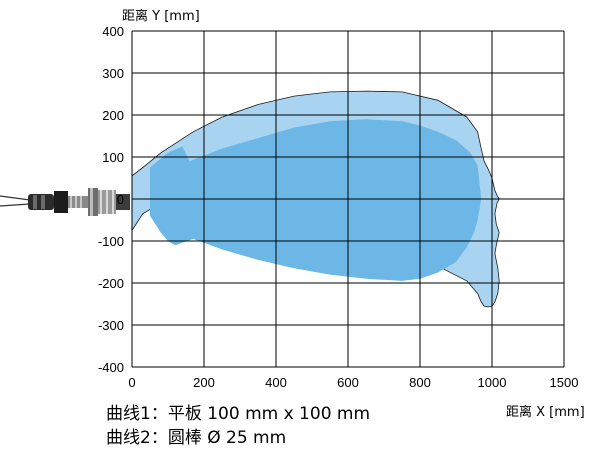 The image size is (598, 453). I want to click on legend-item-curve-2: 曲线2：圆棒 Ø 25 mm, so click(196, 438).